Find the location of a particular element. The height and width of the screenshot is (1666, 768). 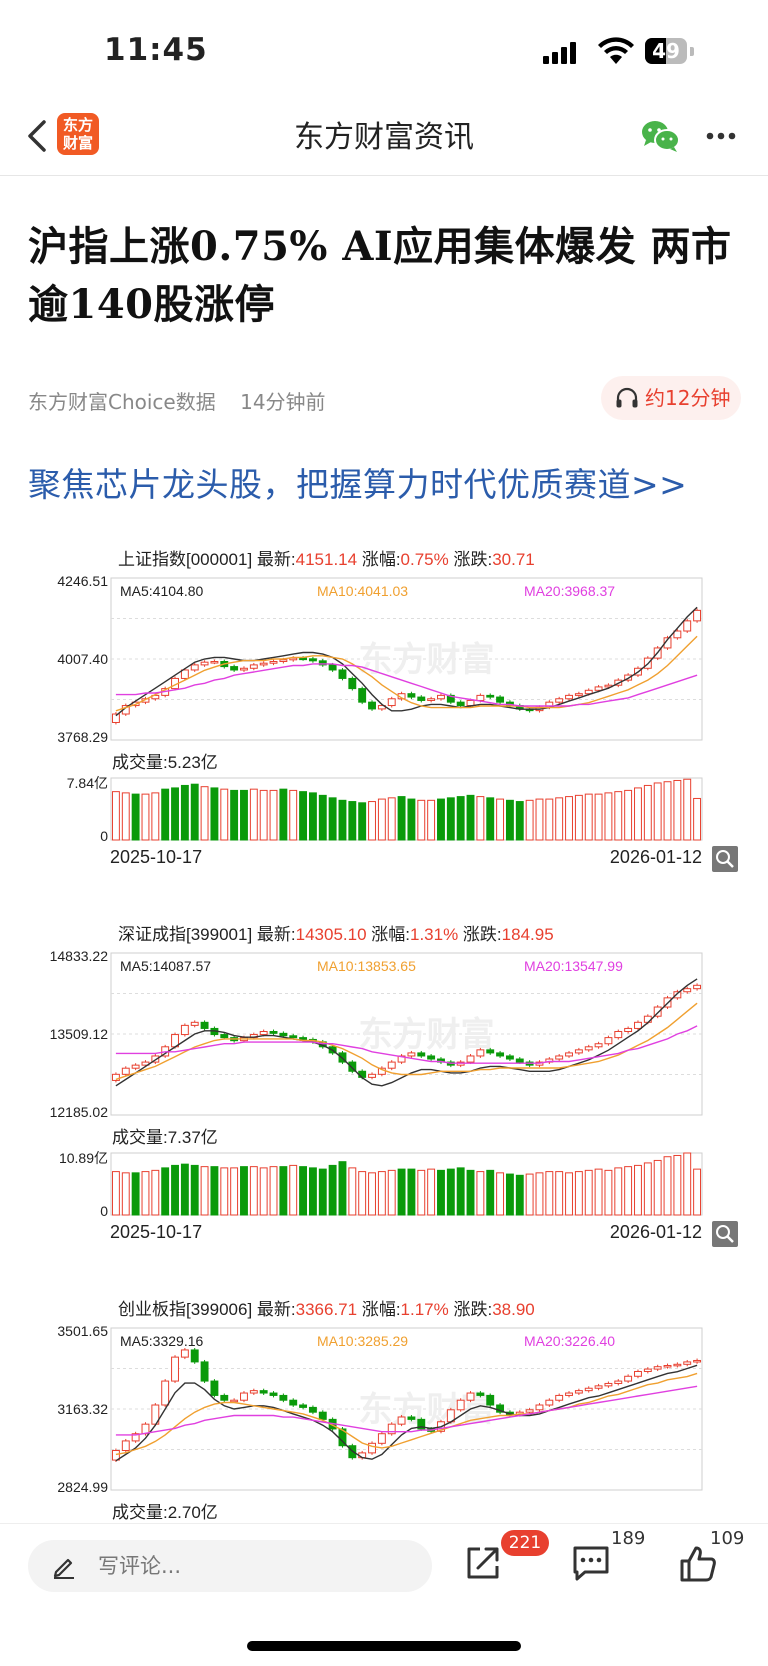

chg-value: 38.90 is located at coordinates (513, 1309).